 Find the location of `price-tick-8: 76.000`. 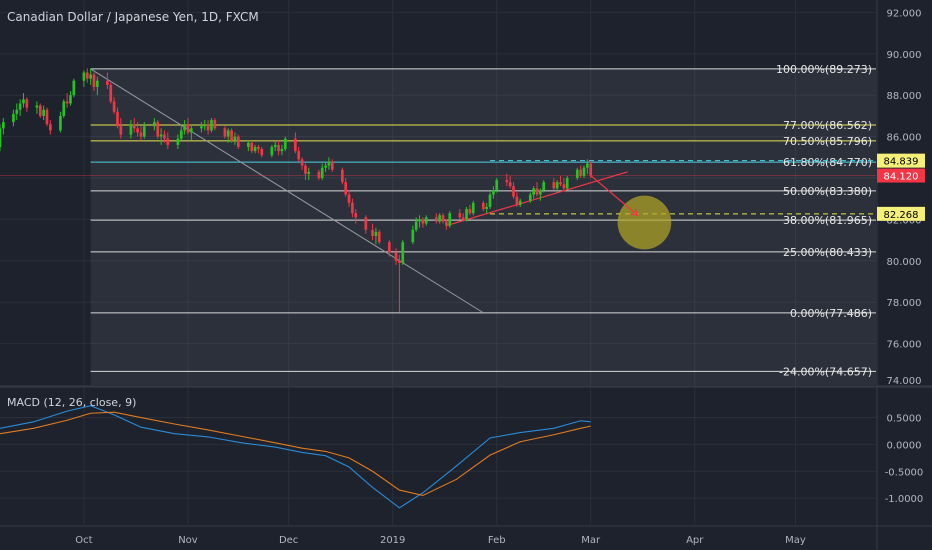

price-tick-8: 76.000 is located at coordinates (904, 345).